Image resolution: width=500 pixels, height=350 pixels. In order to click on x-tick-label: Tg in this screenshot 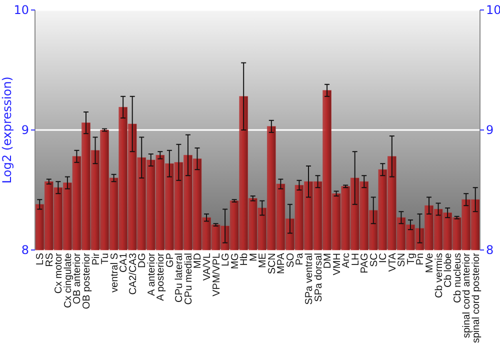, I will do `click(411, 259)`.